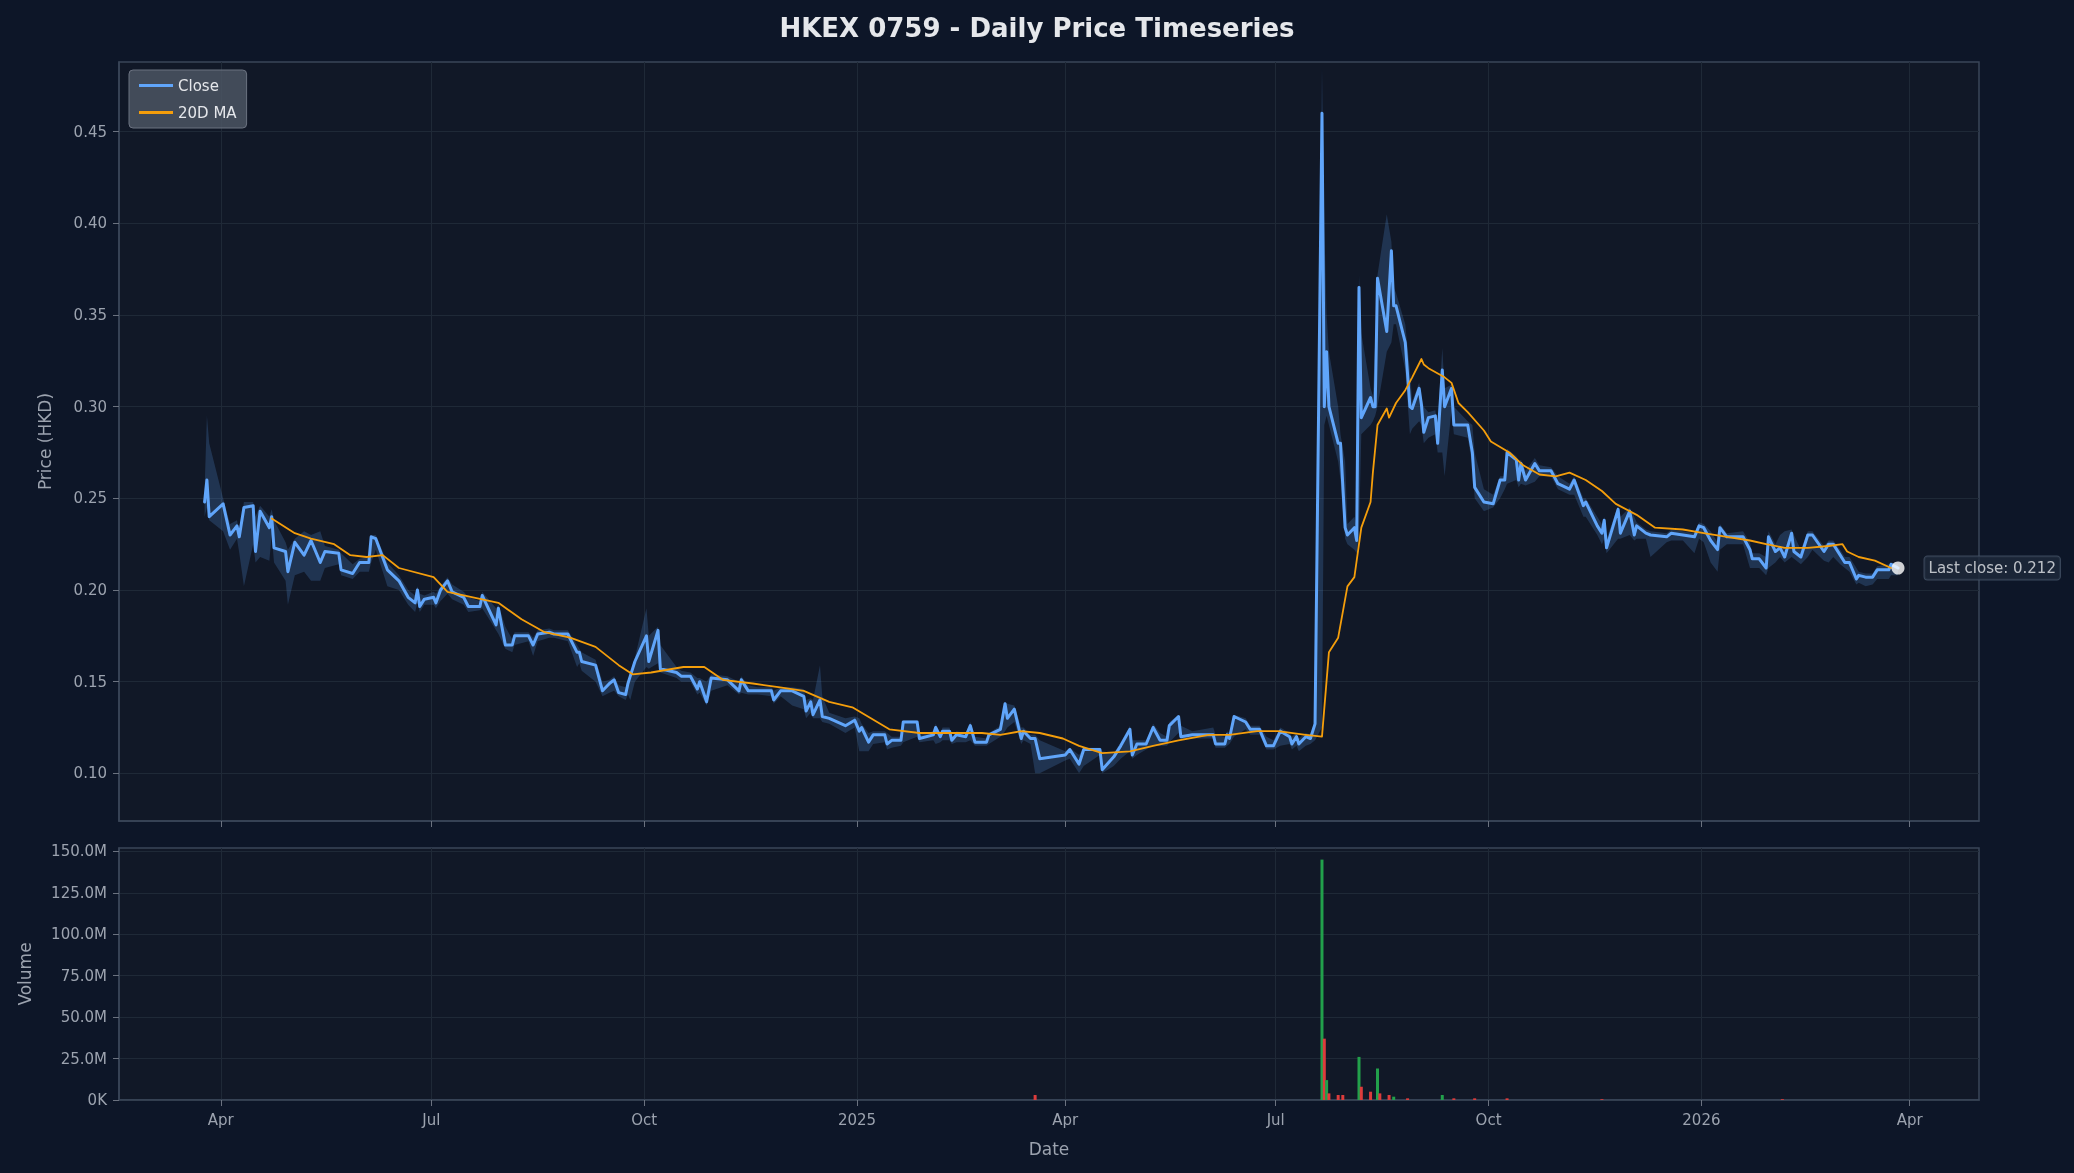 This screenshot has width=2074, height=1173. Describe the element at coordinates (90, 315) in the screenshot. I see `y-tick-label: 0.35` at that location.